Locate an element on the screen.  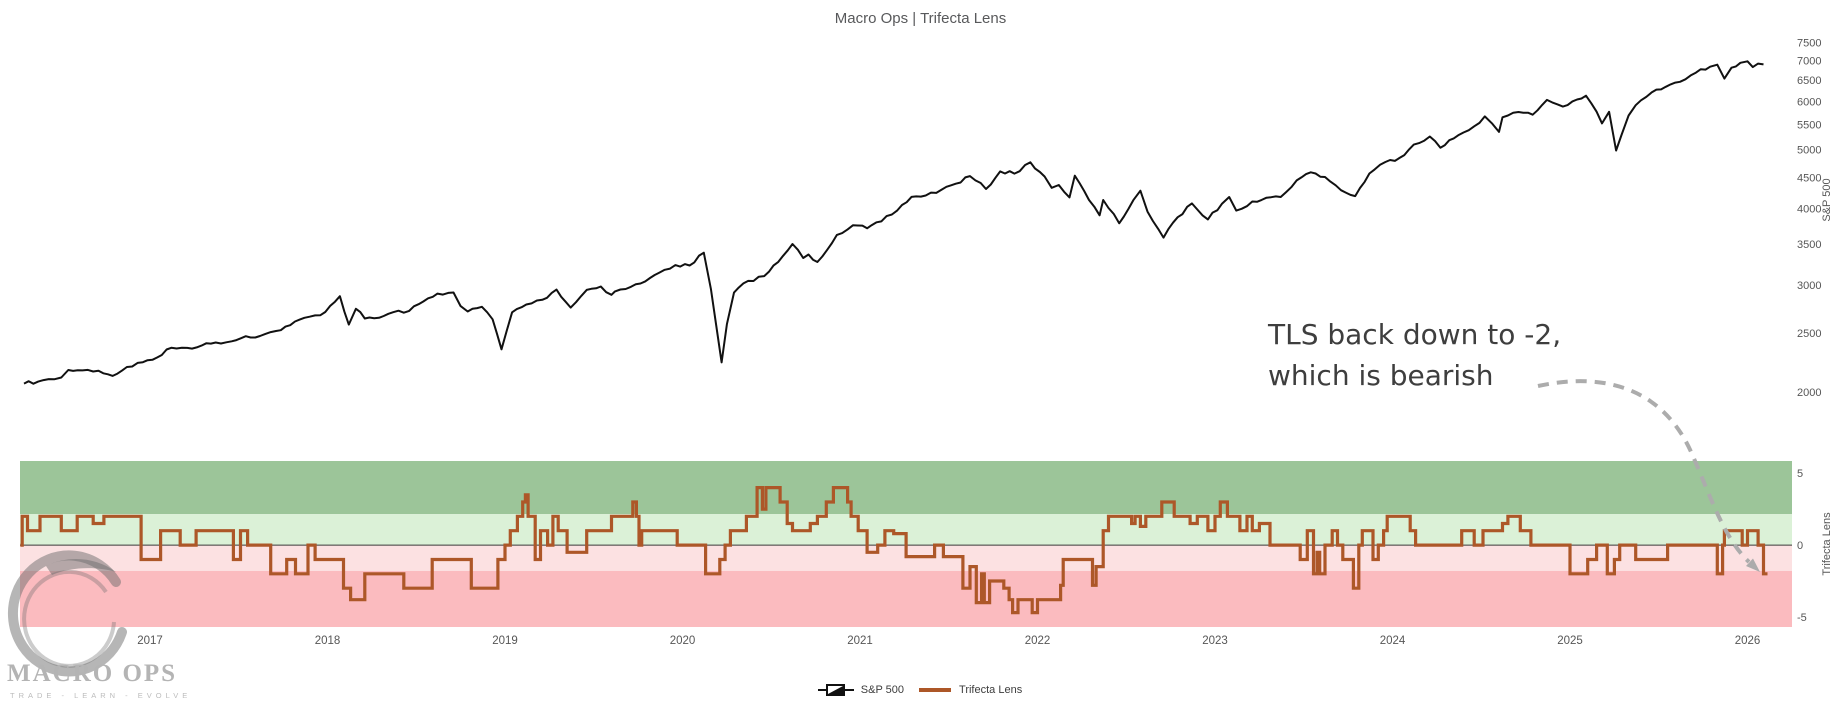
legend-item-sp500: S&P 500 is located at coordinates (861, 690).